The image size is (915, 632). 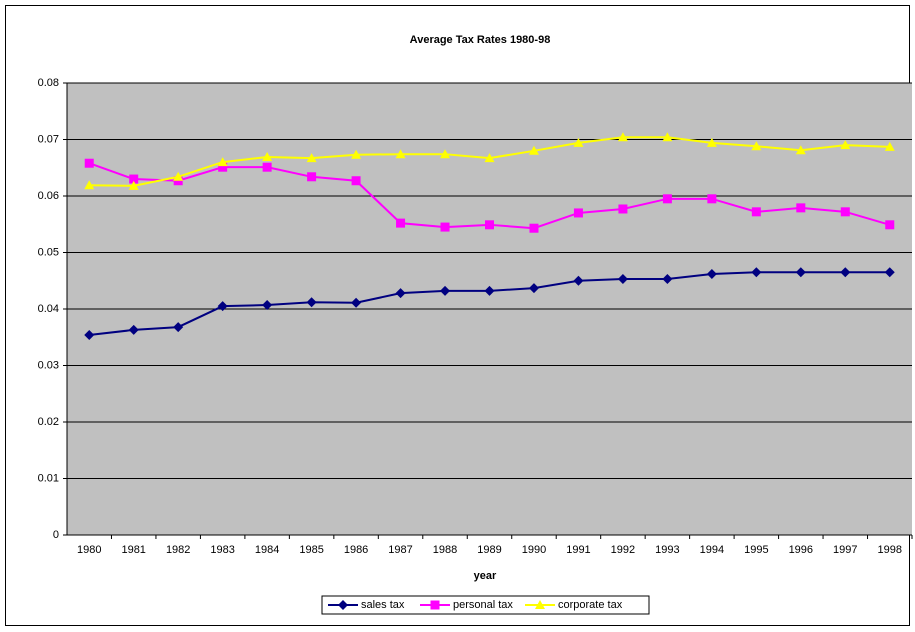 I want to click on x-tick-label: 1985, so click(x=311, y=550).